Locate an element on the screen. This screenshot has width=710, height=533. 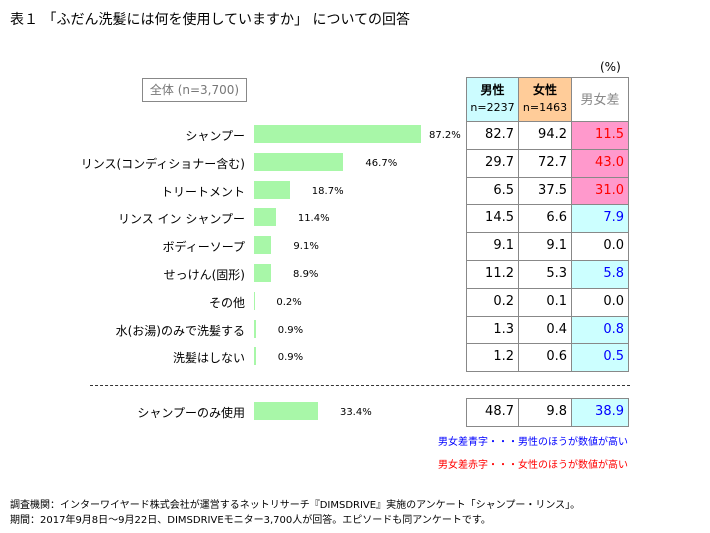
unit-label: (%) is located at coordinates (610, 67).